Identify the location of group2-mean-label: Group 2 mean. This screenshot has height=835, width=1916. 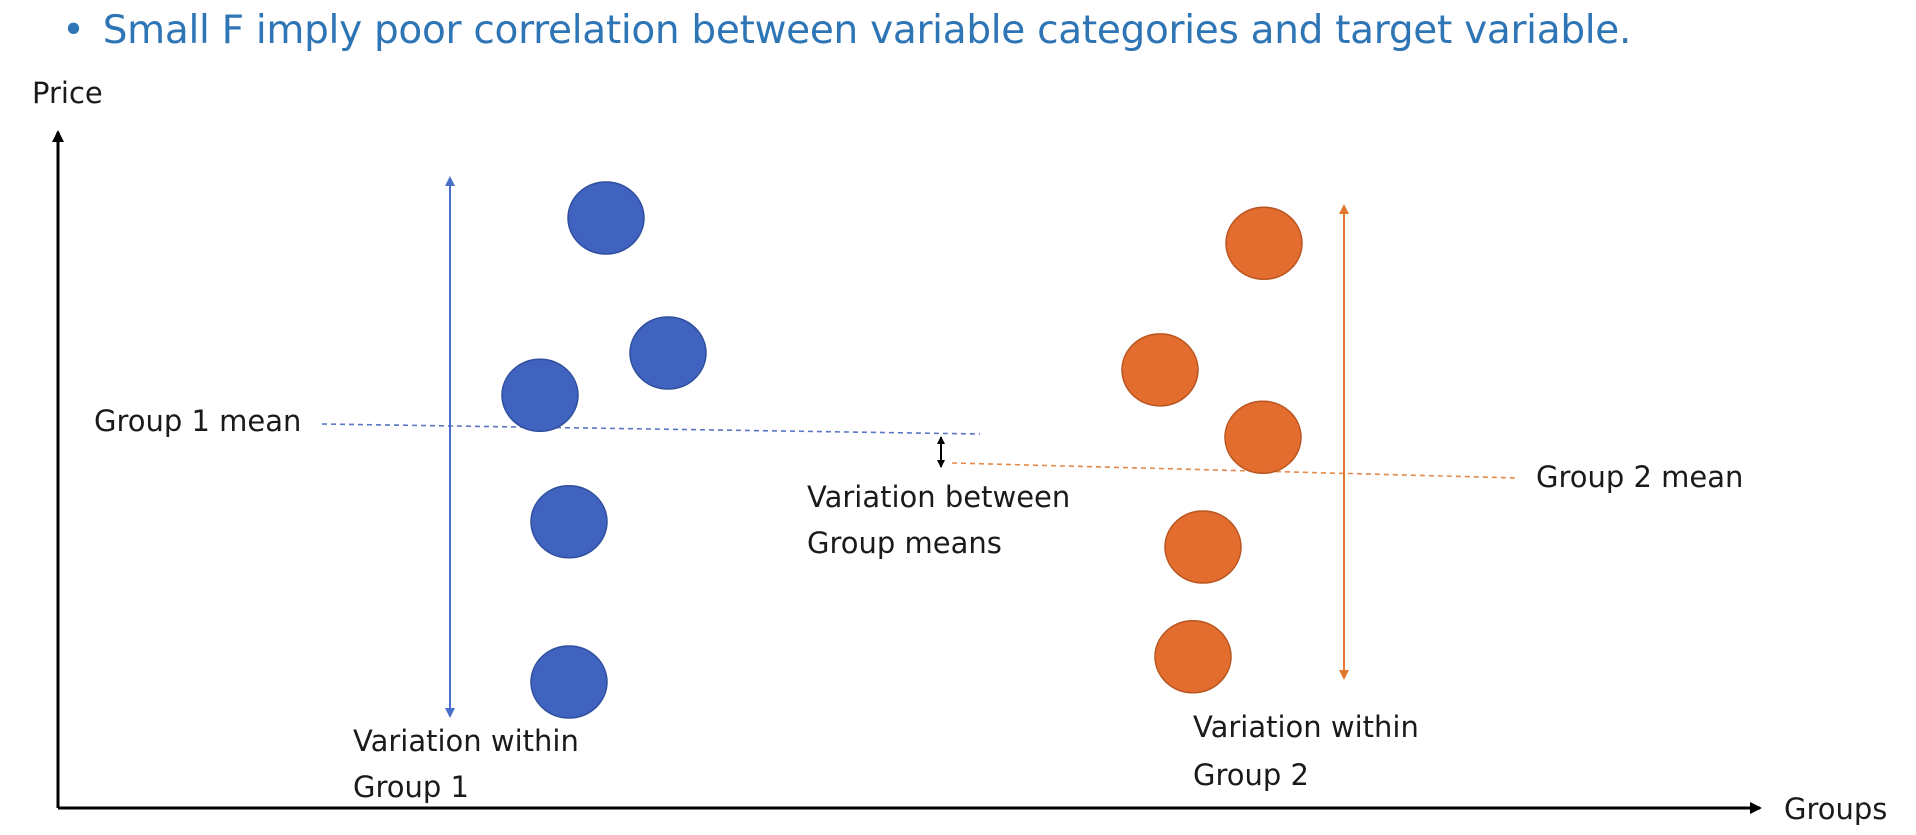
(1640, 477).